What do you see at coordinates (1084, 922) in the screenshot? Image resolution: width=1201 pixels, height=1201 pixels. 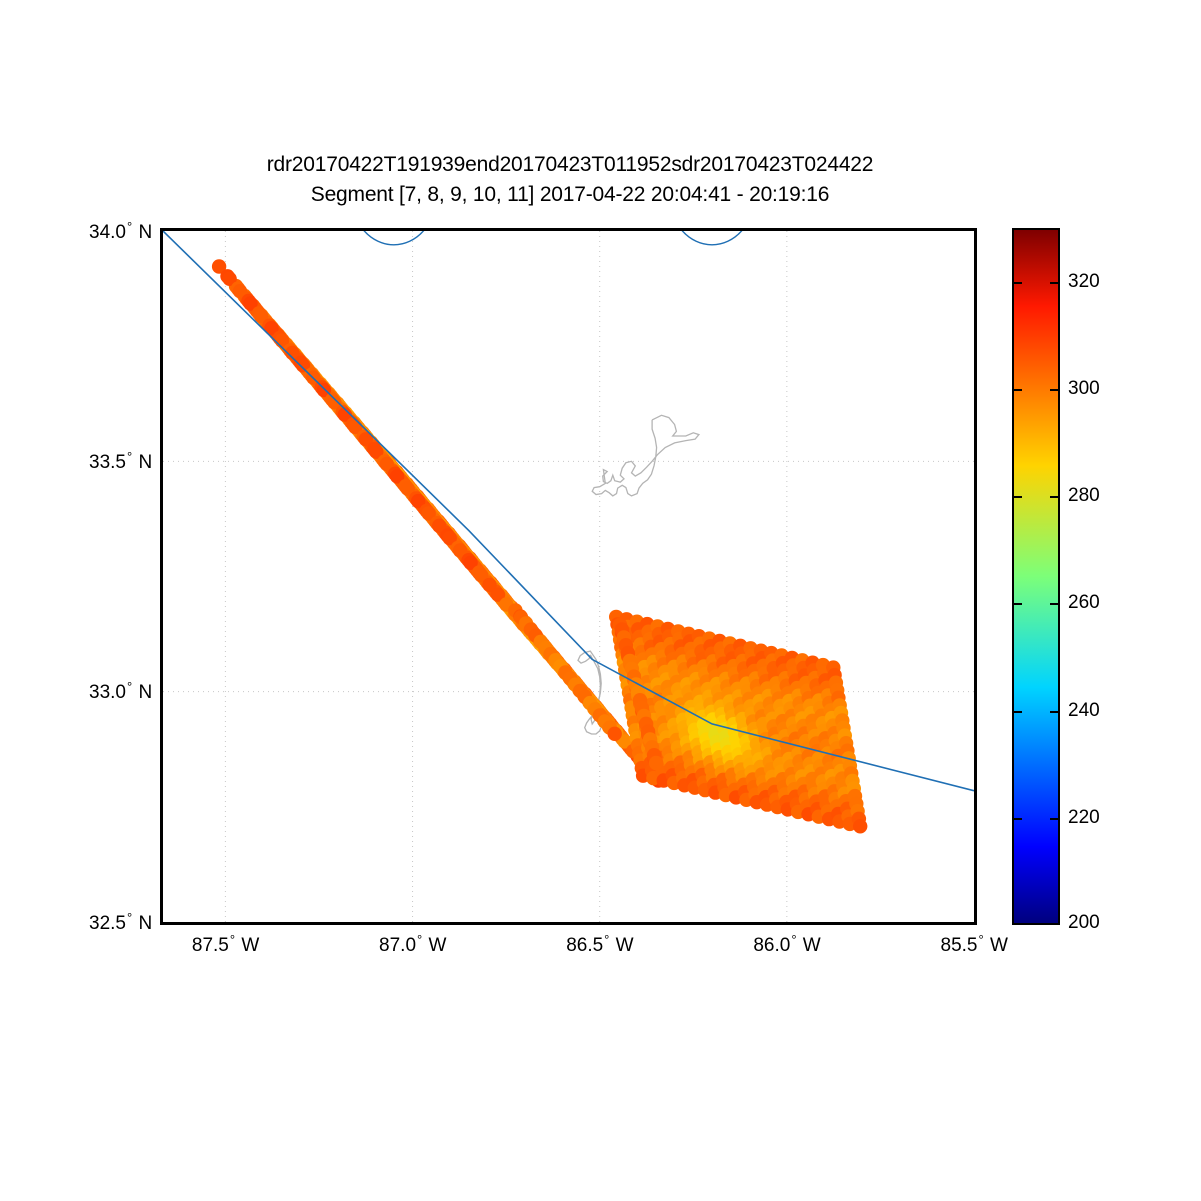 I see `colorbar-tick-label: 200` at bounding box center [1084, 922].